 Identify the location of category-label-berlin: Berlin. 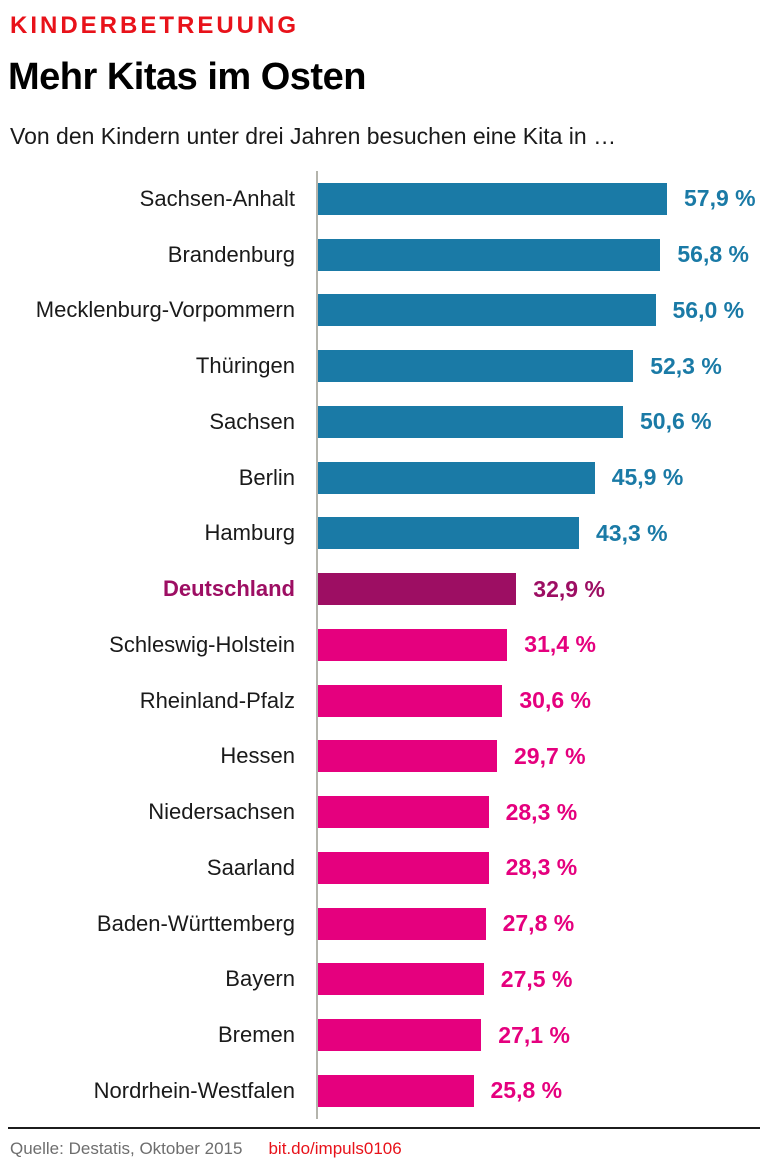
(266, 477).